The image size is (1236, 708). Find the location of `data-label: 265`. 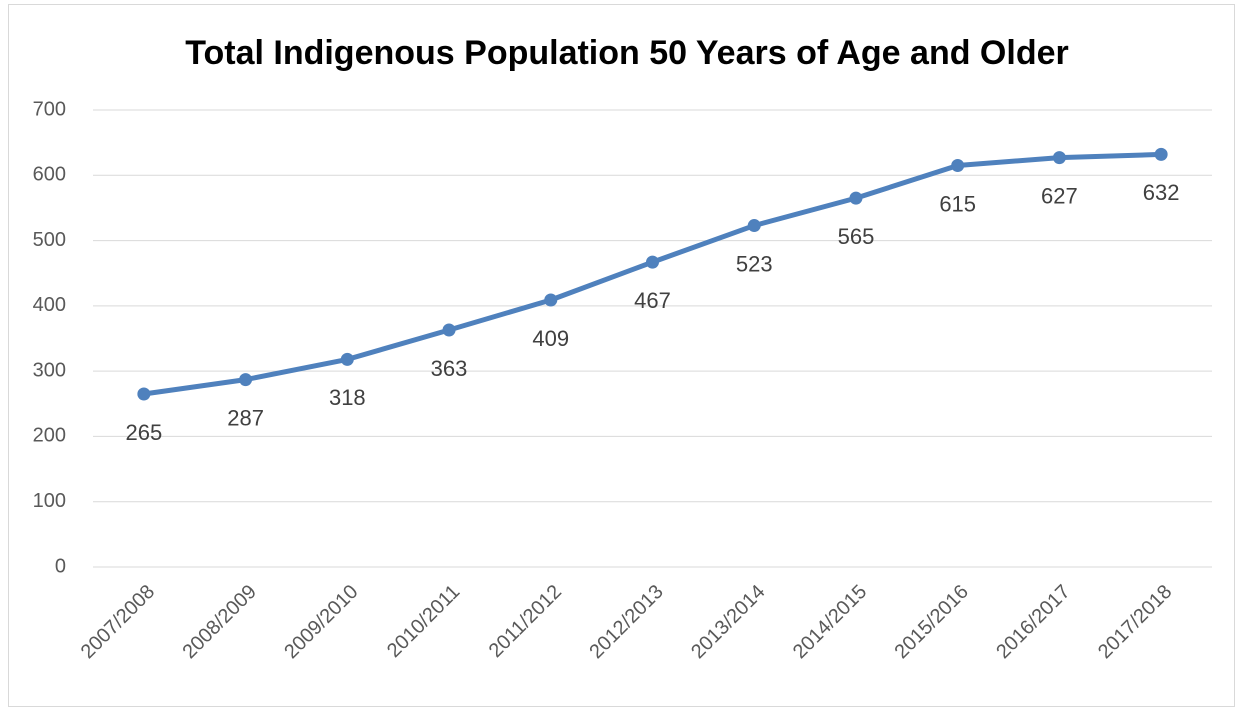

data-label: 265 is located at coordinates (144, 432).